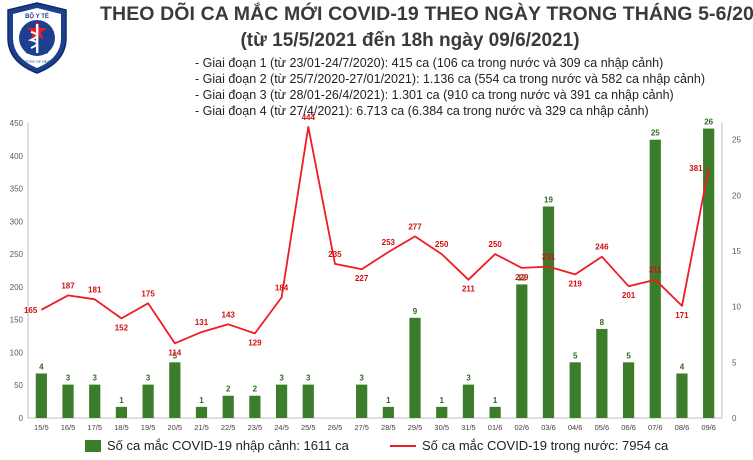 This screenshot has width=753, height=460. Describe the element at coordinates (17, 189) in the screenshot. I see `left-axis-tick-label: 350` at that location.